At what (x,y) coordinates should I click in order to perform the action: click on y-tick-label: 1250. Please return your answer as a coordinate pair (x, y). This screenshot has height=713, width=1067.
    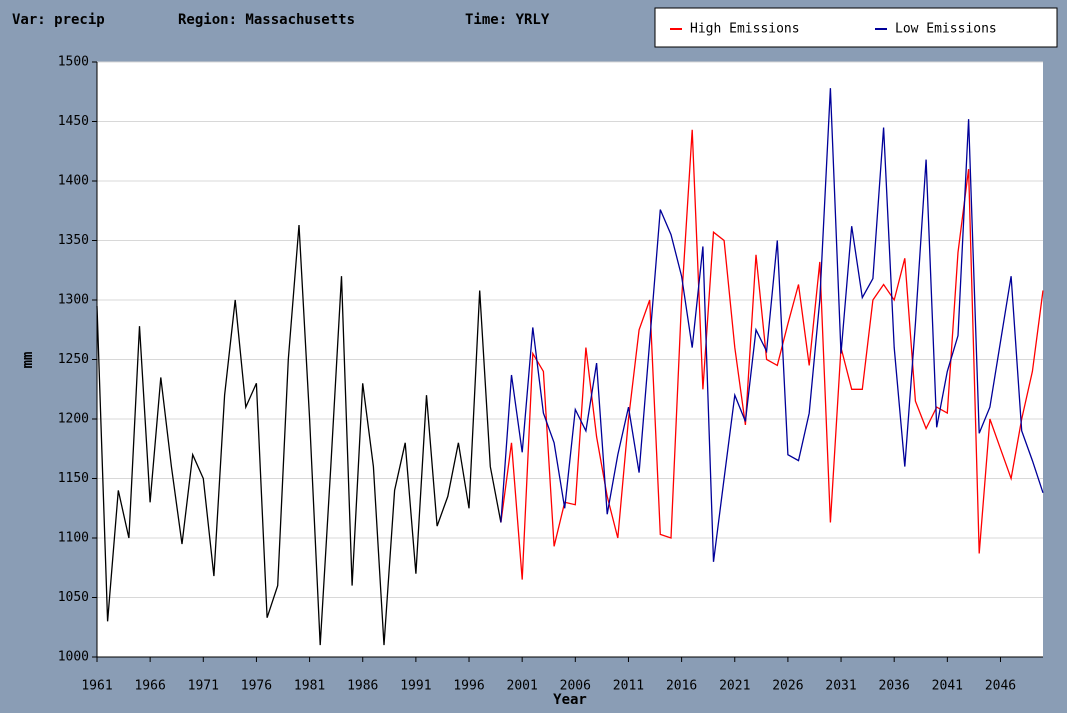
    Looking at the image, I should click on (73, 359).